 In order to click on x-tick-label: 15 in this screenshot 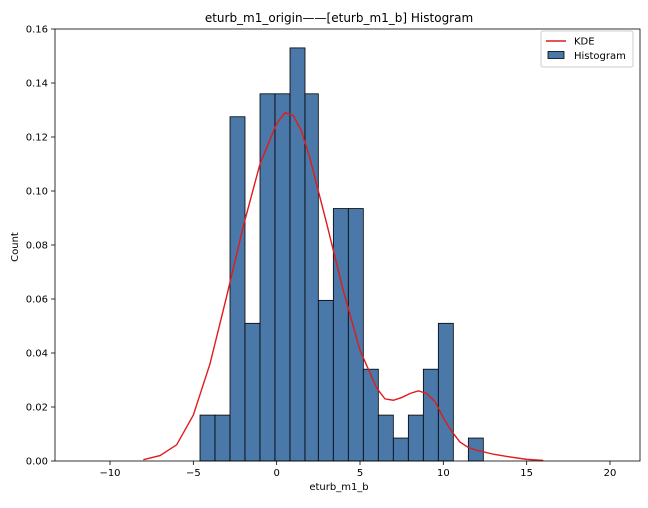, I will do `click(526, 473)`.